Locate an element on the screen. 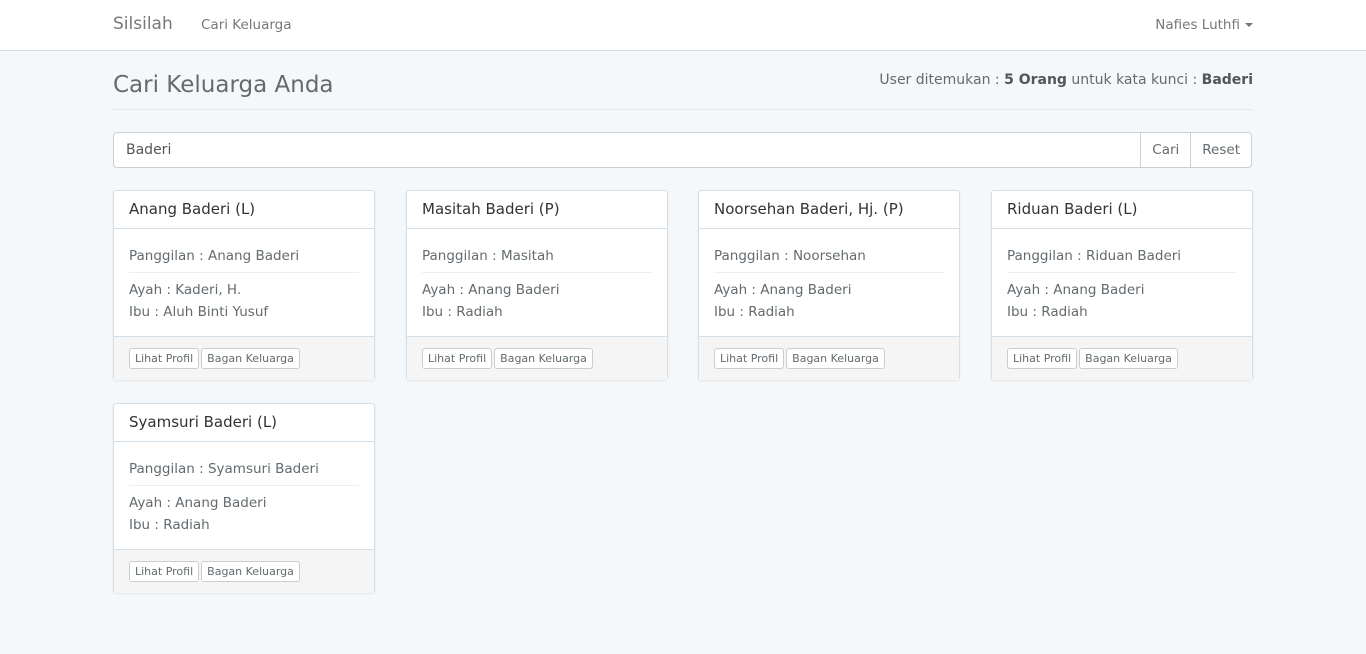 The width and height of the screenshot is (1366, 654). person-name: Riduan Baderi (L) is located at coordinates (1122, 210).